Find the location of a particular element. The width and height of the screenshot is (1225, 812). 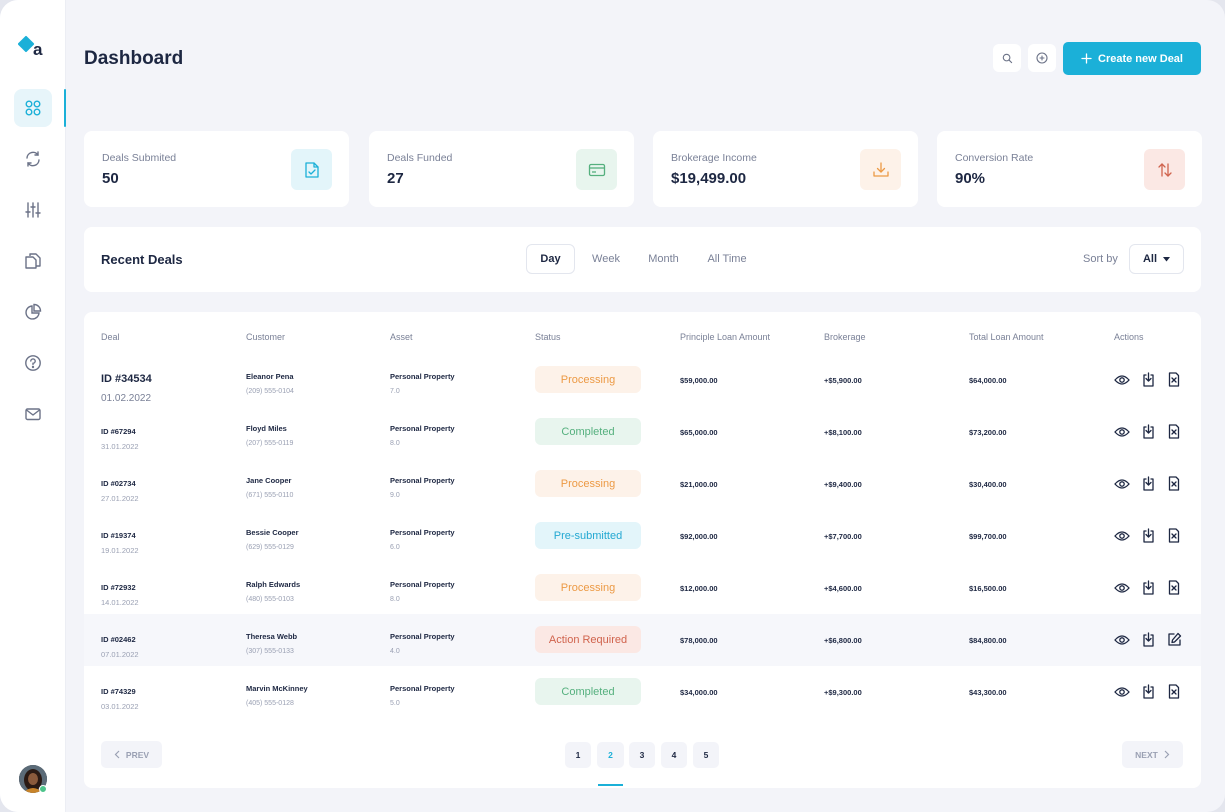

add-circle-icon is located at coordinates (1042, 58).